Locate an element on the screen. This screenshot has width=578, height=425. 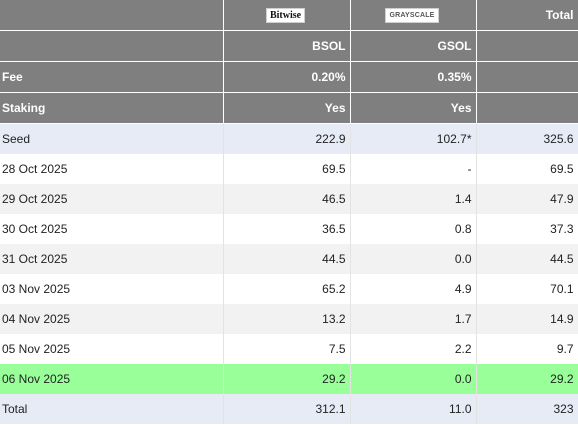
gsol-fee: 0.35% is located at coordinates (413, 77).